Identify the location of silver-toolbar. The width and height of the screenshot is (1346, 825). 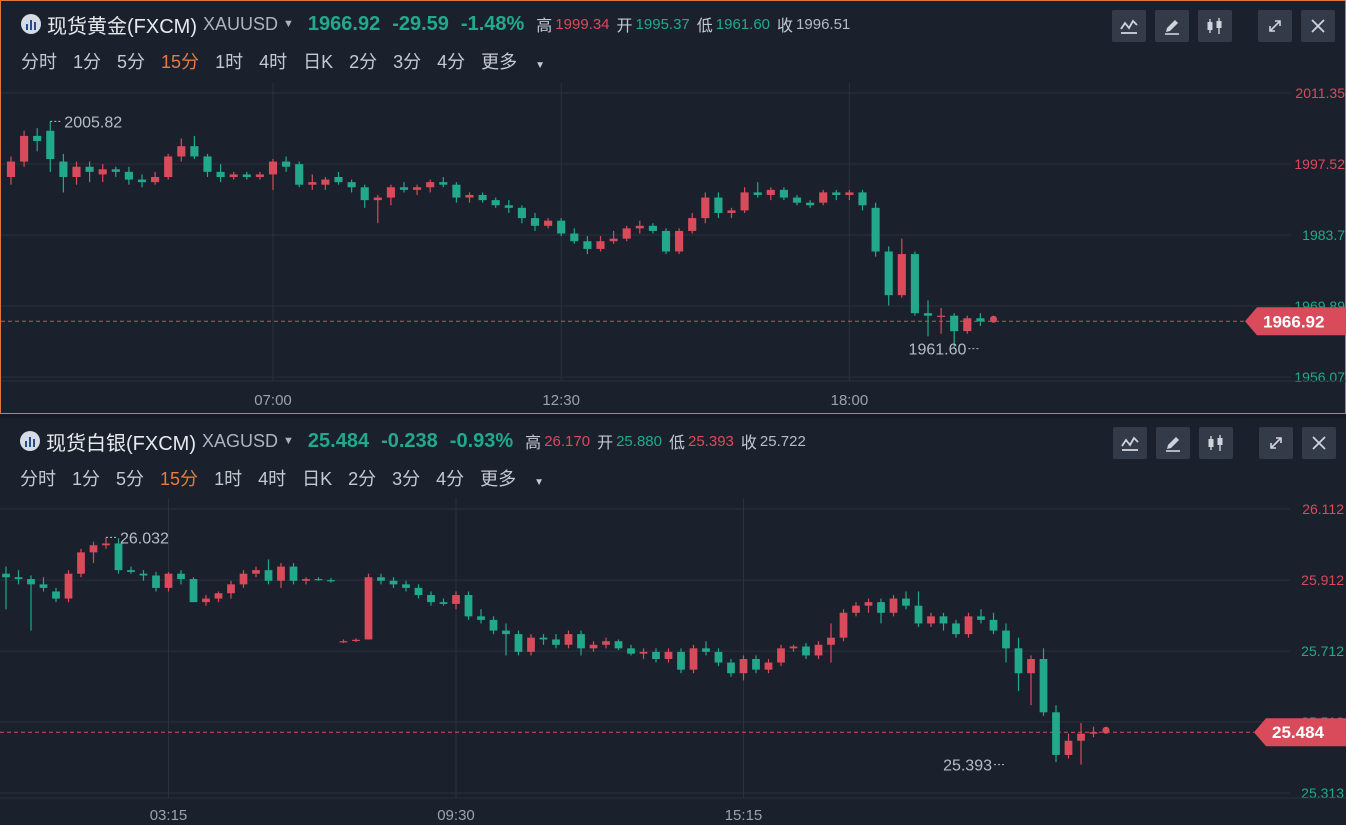
(1220, 443).